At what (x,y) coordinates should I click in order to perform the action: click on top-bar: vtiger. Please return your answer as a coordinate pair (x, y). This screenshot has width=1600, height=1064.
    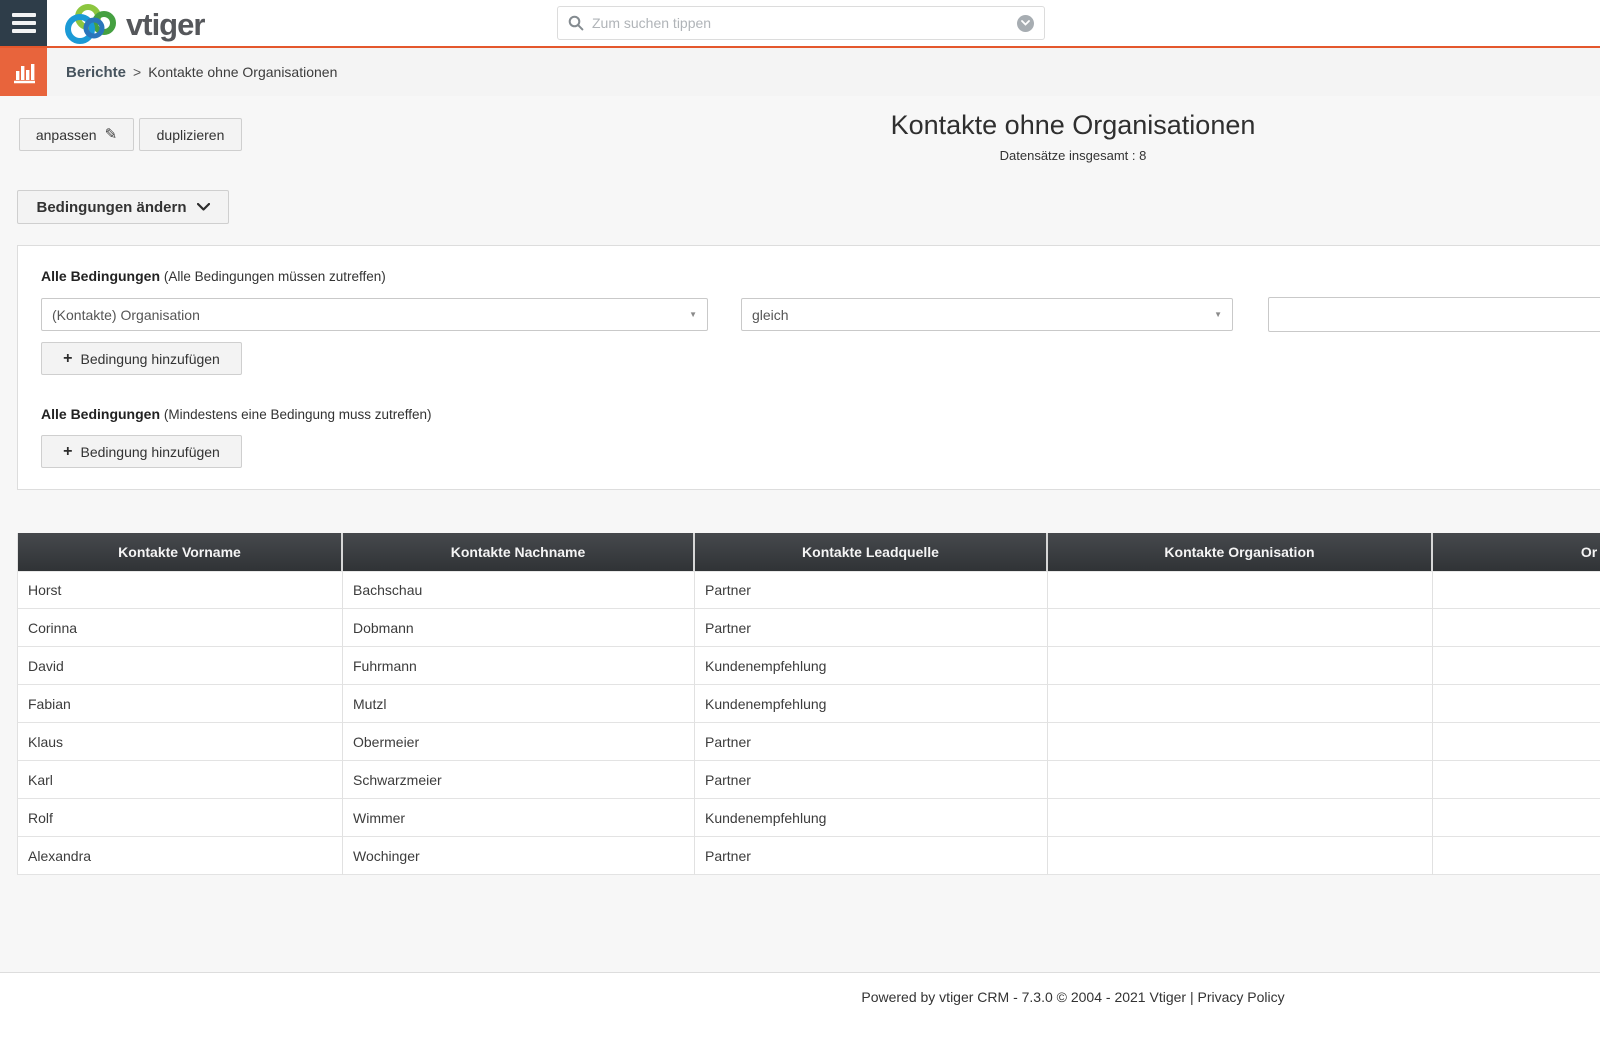
    Looking at the image, I should click on (800, 24).